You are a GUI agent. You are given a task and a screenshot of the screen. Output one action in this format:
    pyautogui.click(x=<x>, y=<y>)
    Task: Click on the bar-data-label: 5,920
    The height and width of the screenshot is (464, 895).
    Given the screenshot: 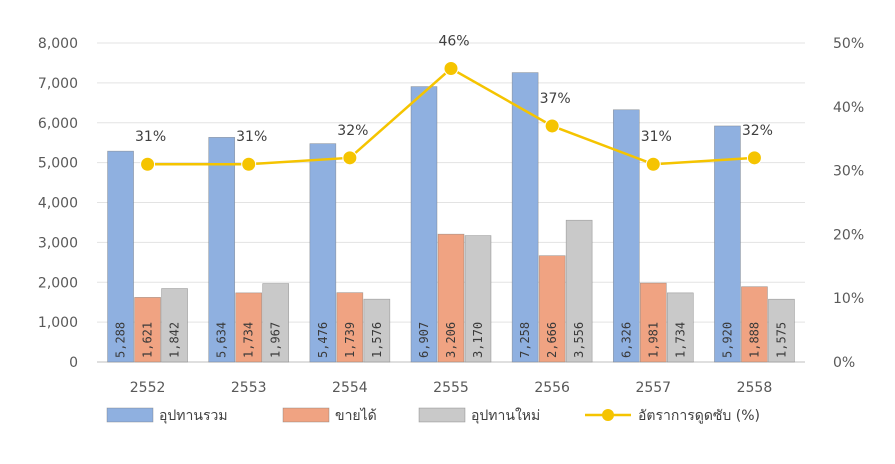 What is the action you would take?
    pyautogui.click(x=727, y=340)
    